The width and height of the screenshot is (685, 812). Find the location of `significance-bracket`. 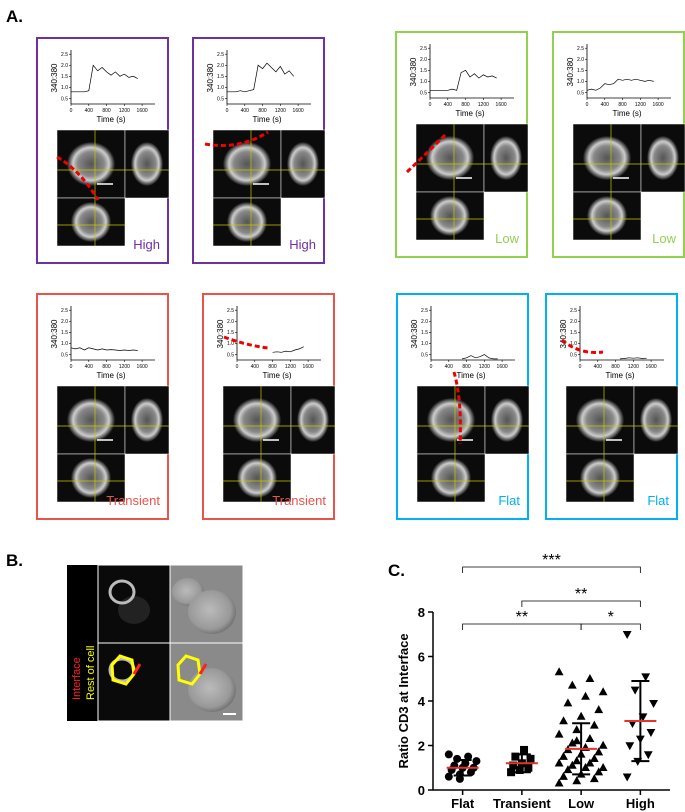

significance-bracket is located at coordinates (551, 569).